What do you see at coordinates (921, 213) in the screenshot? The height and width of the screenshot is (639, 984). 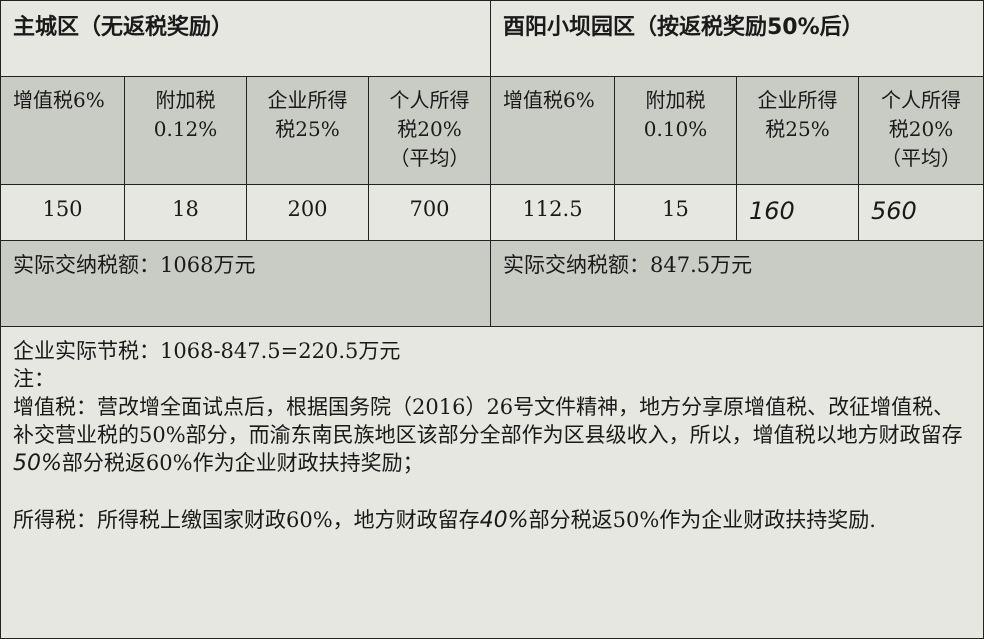 I see `right-value-personal-tax: 560` at bounding box center [921, 213].